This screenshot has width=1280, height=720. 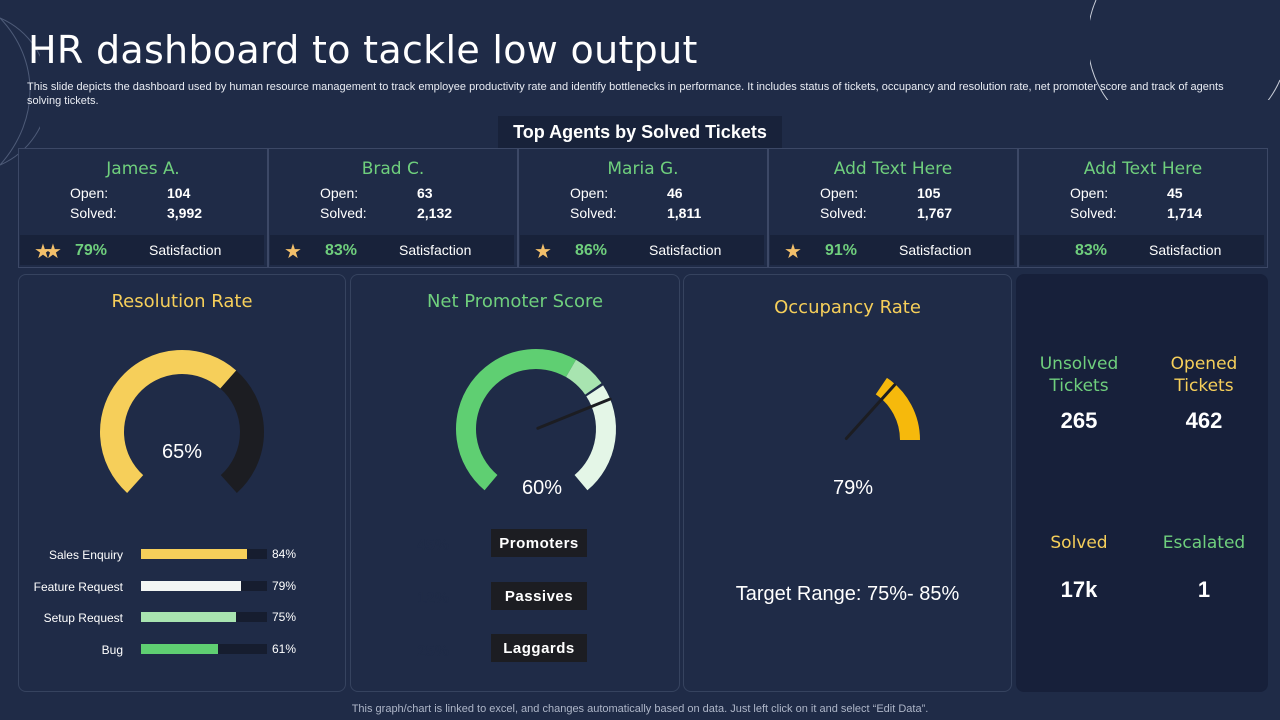 I want to click on open-value: 45, so click(x=1175, y=193).